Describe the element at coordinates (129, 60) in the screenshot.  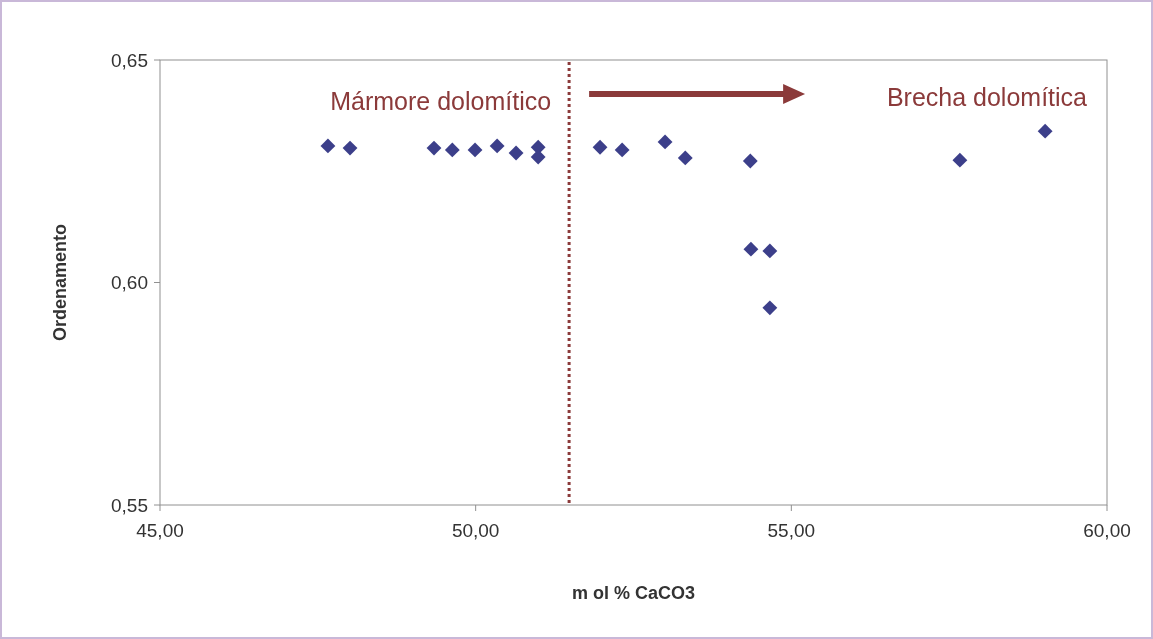
I see `y-tick-label: 0,65` at that location.